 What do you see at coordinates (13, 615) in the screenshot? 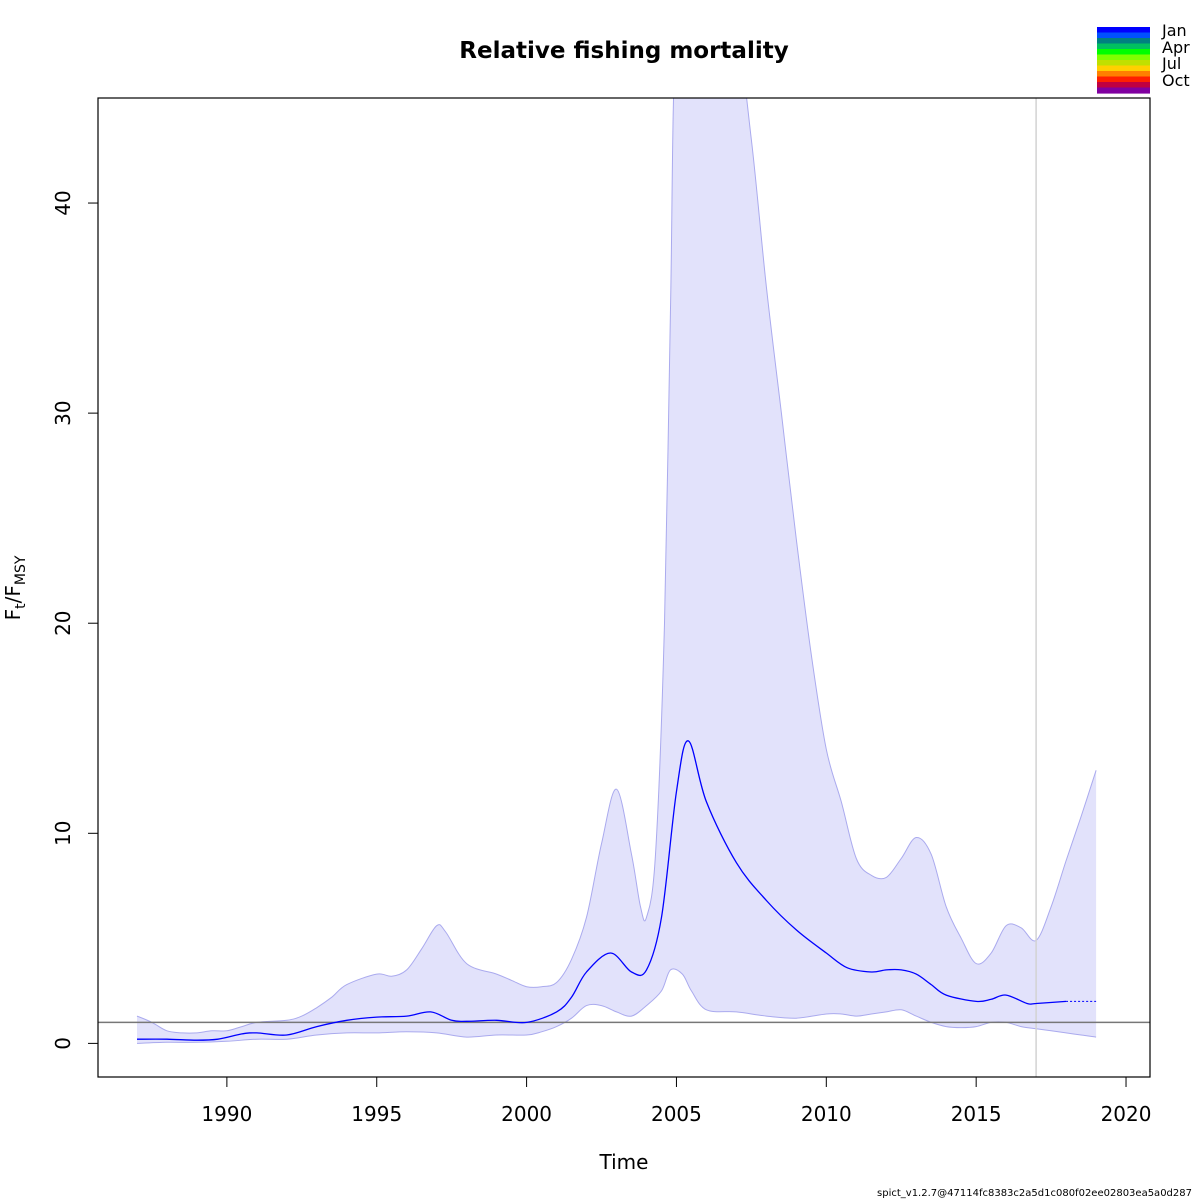
I see `y-axis-label-main: F` at bounding box center [13, 615].